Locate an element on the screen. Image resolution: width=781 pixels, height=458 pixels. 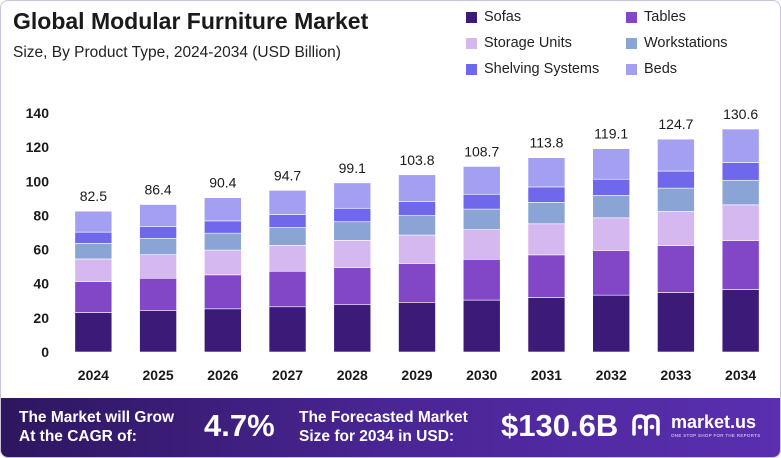
forecast-label-line2: Size for 2034 in USD: is located at coordinates (377, 436).